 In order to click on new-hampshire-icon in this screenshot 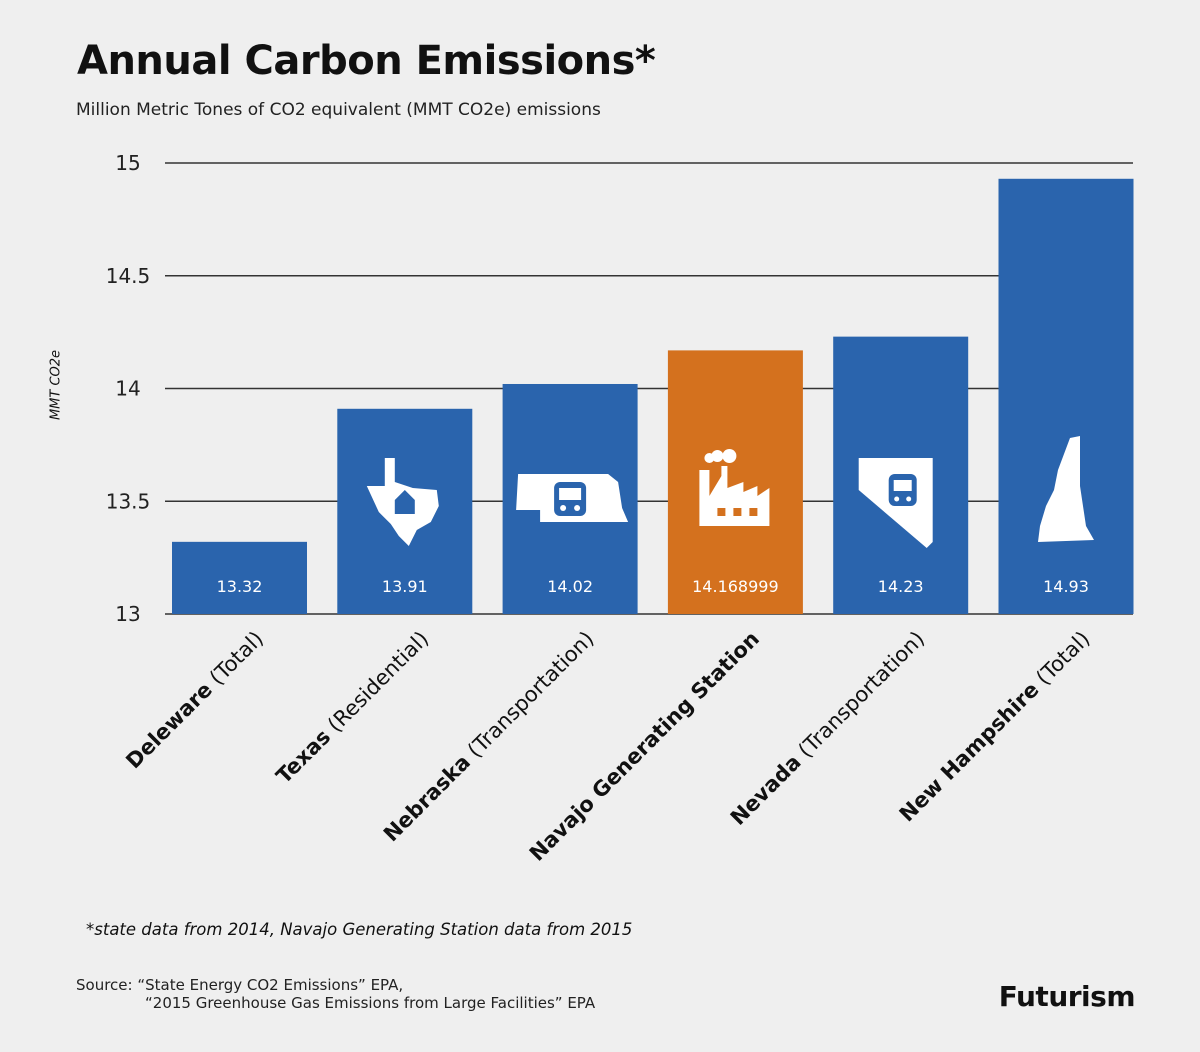, I will do `click(1066, 489)`.